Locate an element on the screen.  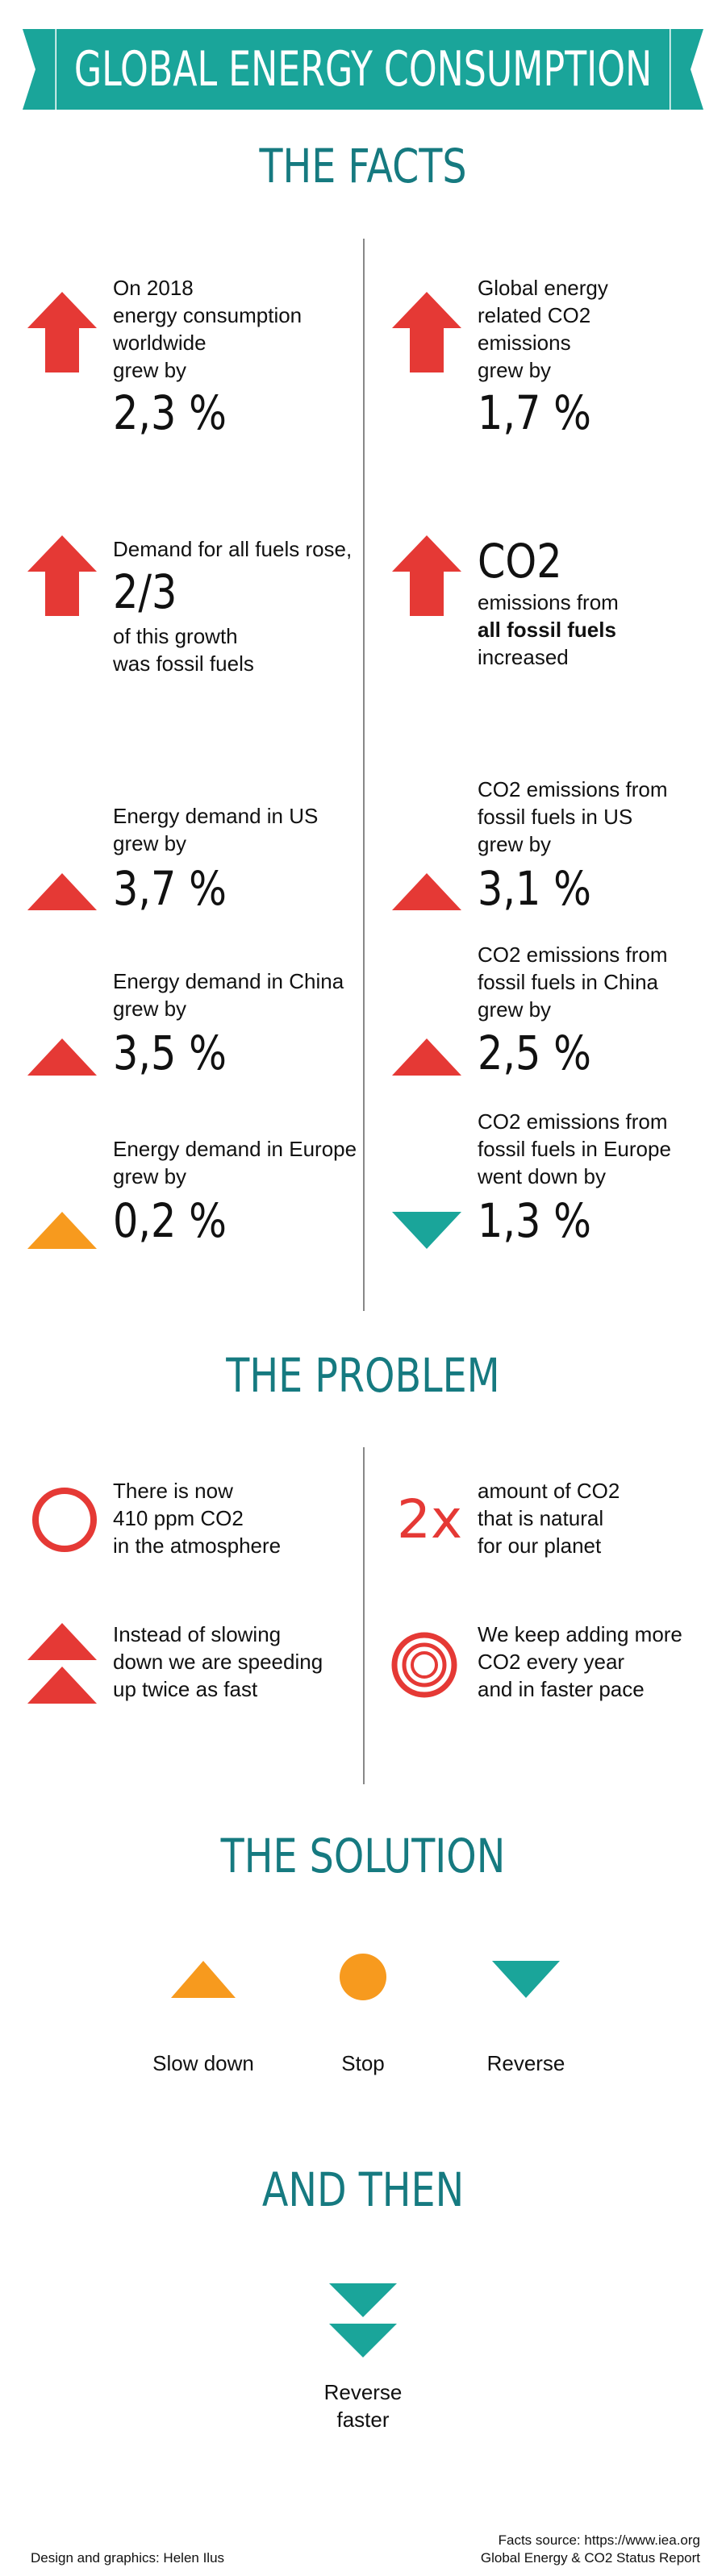
circle-icon is located at coordinates (64, 1520).